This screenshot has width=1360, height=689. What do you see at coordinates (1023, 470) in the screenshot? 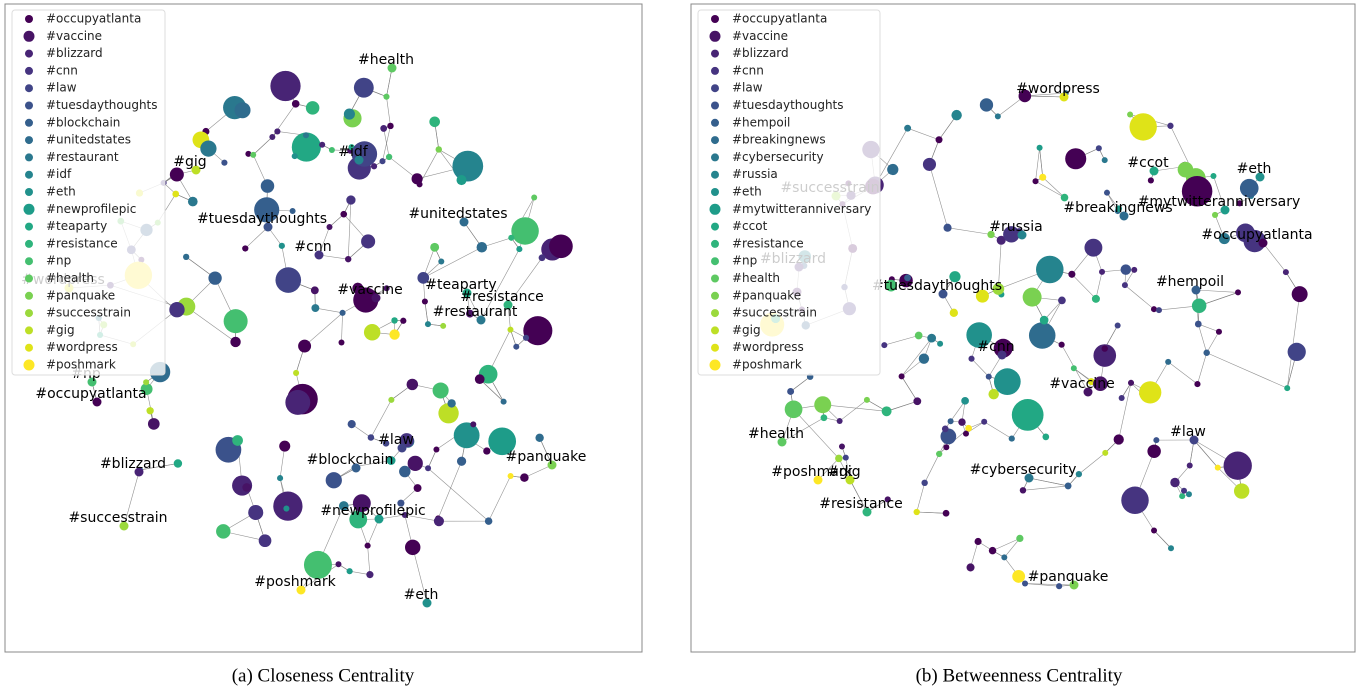
I see `node-label: #cybersecurity` at bounding box center [1023, 470].